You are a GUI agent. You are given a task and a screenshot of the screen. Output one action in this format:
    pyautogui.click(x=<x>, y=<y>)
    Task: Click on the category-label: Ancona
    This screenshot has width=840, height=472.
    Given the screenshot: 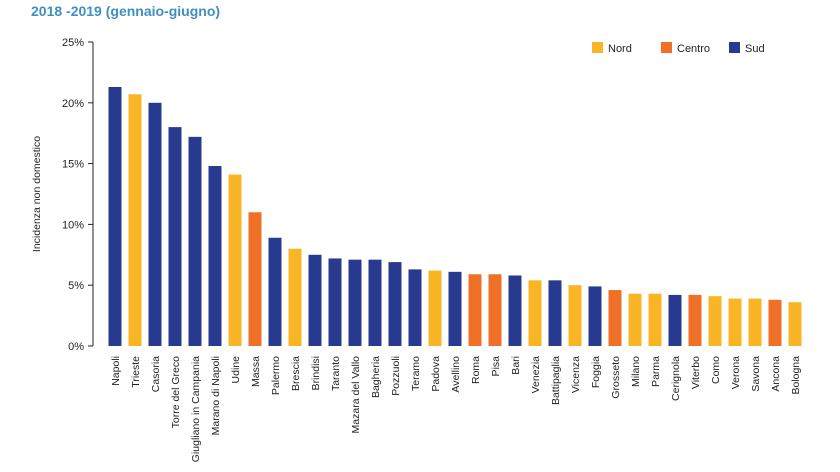 What is the action you would take?
    pyautogui.click(x=776, y=374)
    